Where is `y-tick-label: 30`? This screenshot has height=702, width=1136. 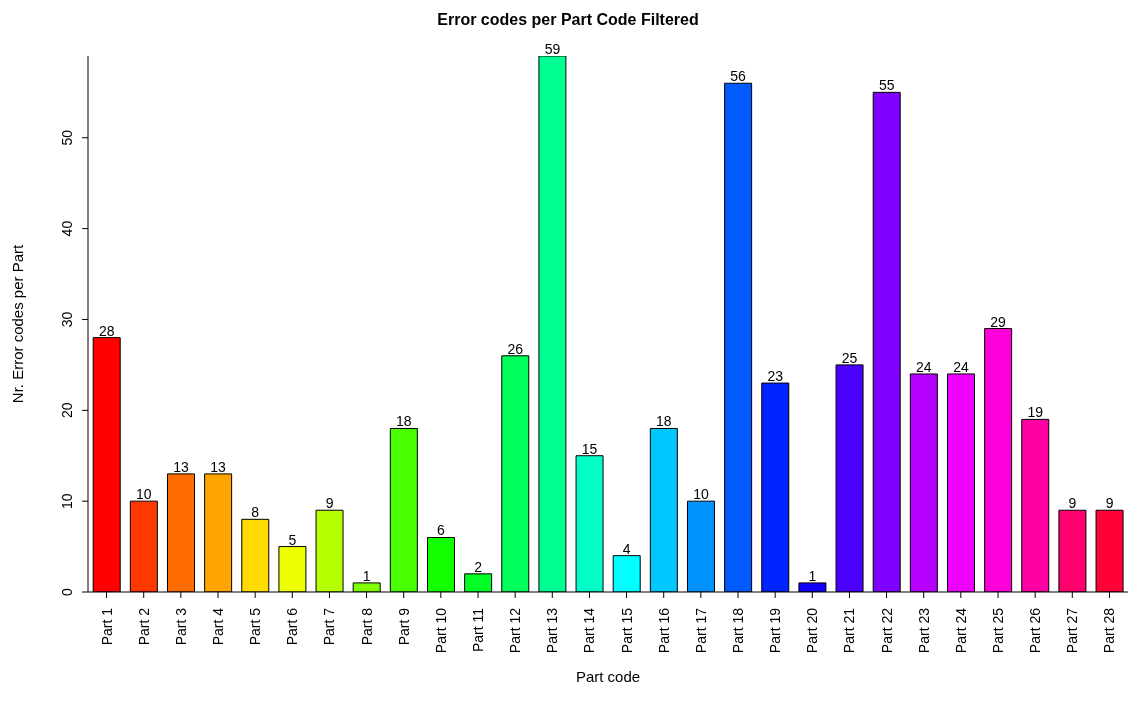
y-tick-label: 30 is located at coordinates (67, 319).